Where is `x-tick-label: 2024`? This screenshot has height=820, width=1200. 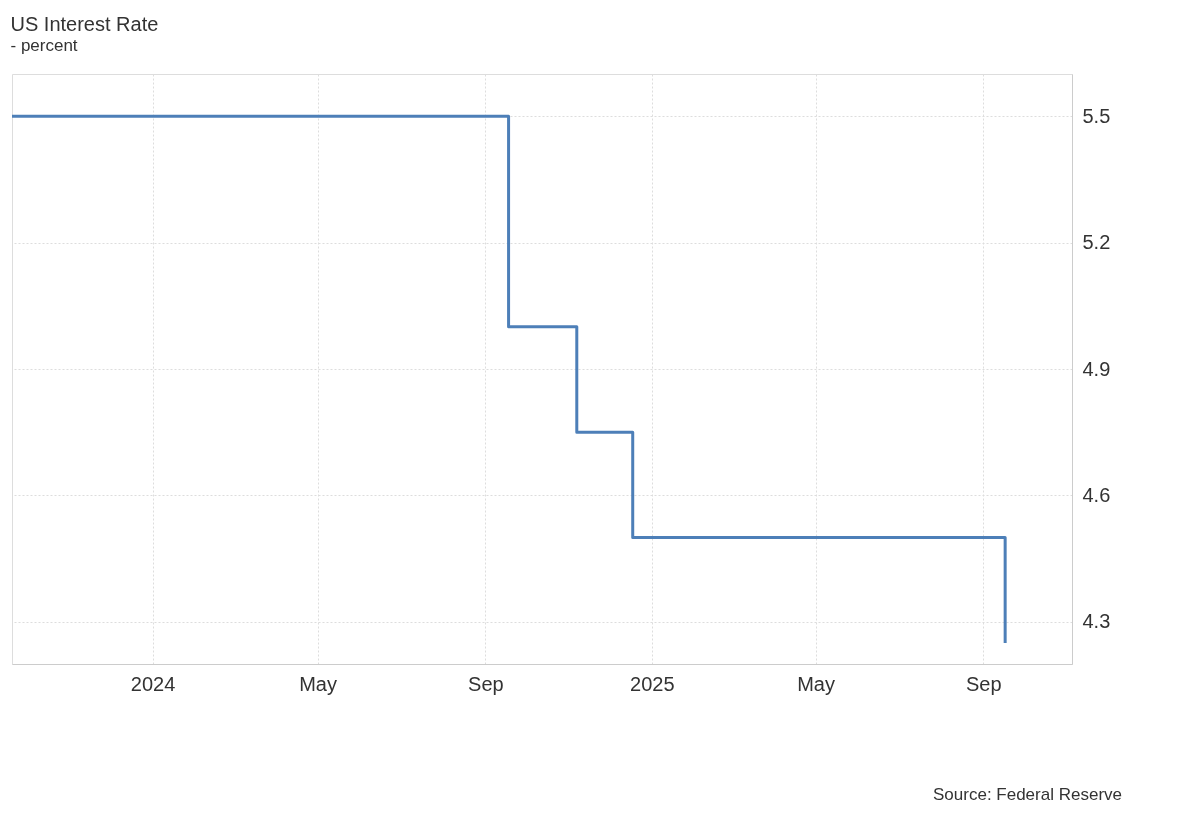 x-tick-label: 2024 is located at coordinates (153, 683).